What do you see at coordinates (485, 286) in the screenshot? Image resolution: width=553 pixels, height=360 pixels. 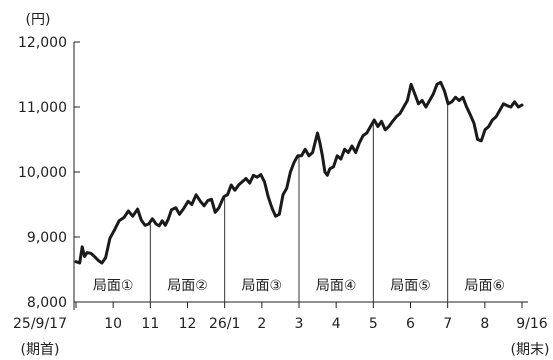 I see `phase-label: 局面⑥` at bounding box center [485, 286].